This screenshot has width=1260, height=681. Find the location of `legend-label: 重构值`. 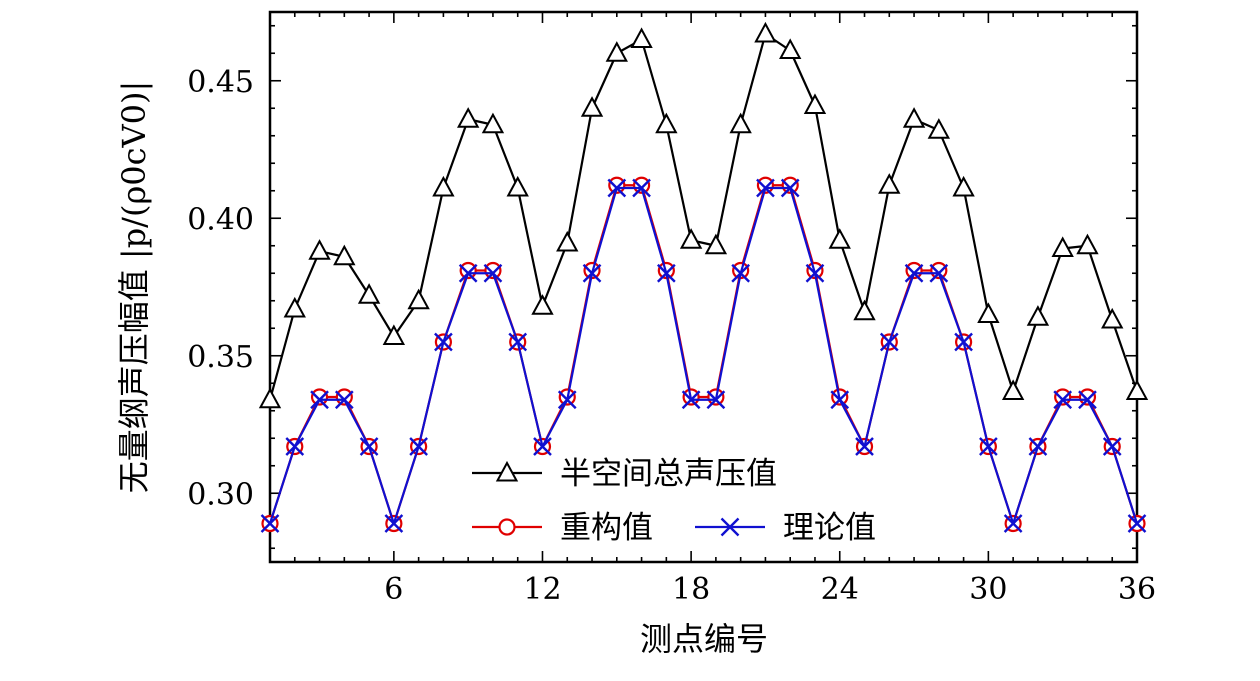

legend-label: 重构值 is located at coordinates (606, 528).